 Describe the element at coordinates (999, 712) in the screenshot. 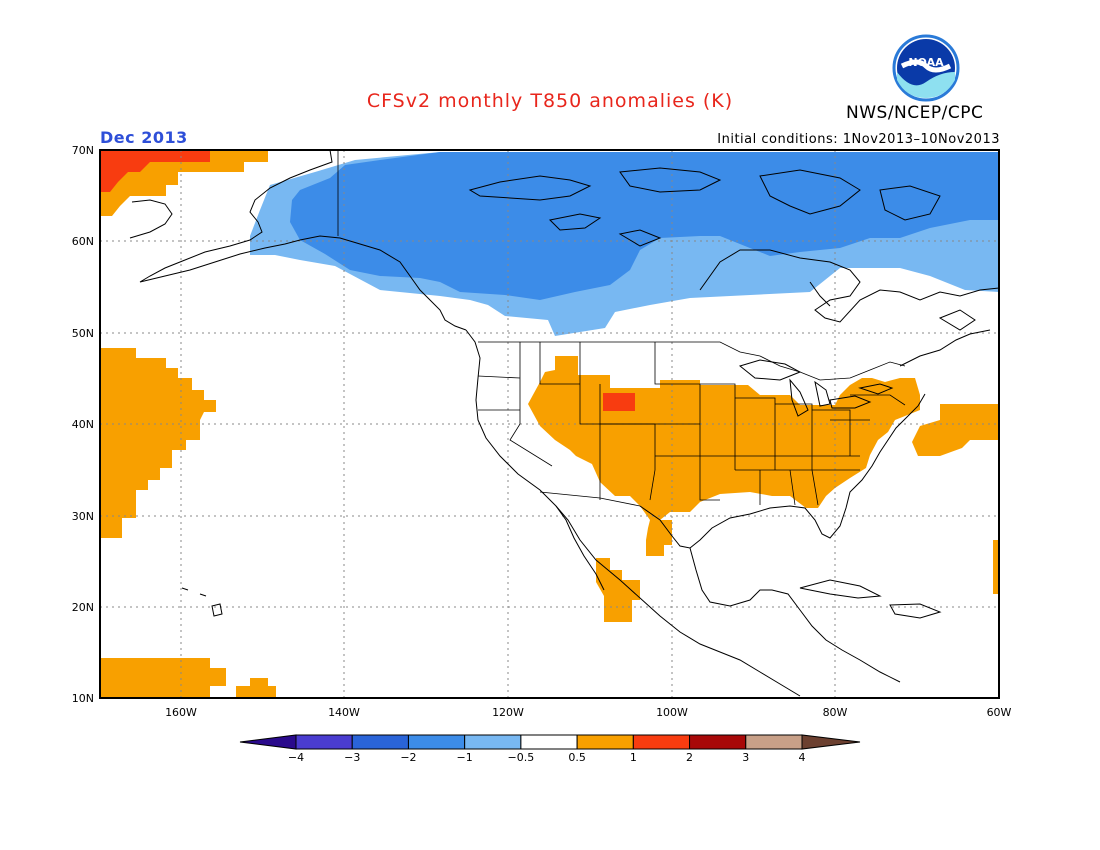

I see `lon-label: 60W` at that location.